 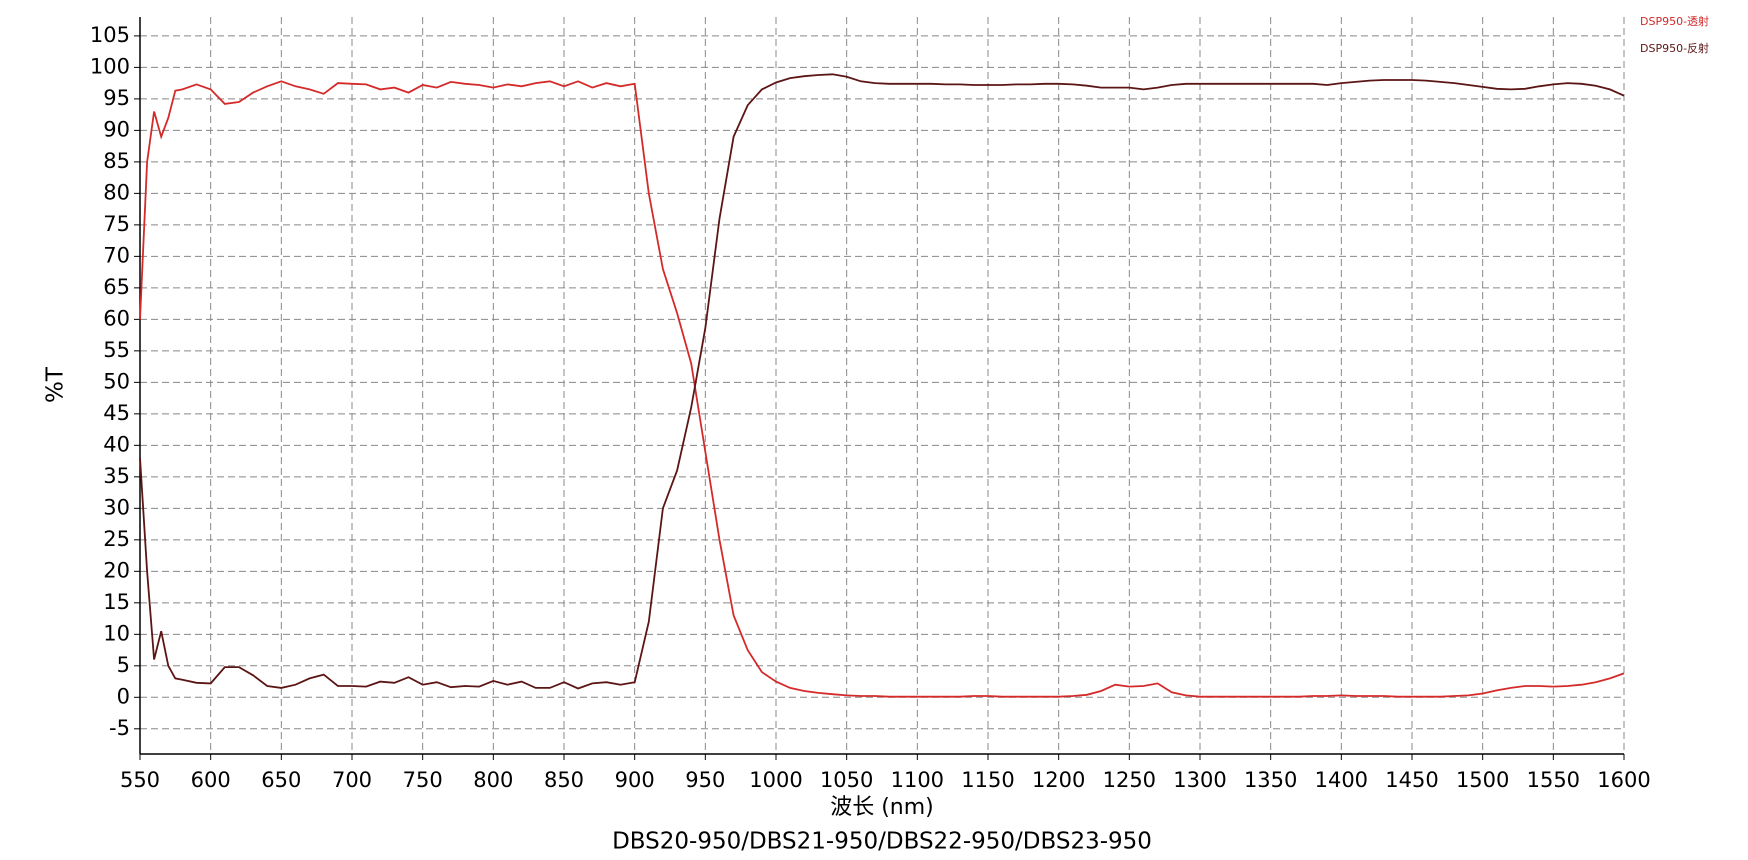 I want to click on y-tick-label: 55, so click(x=116, y=350).